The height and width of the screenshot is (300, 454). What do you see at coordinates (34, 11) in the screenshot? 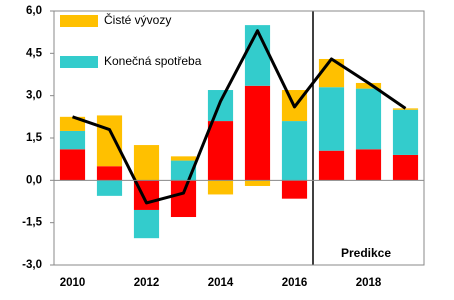
I see `y-tick-label: 6,0` at bounding box center [34, 11].